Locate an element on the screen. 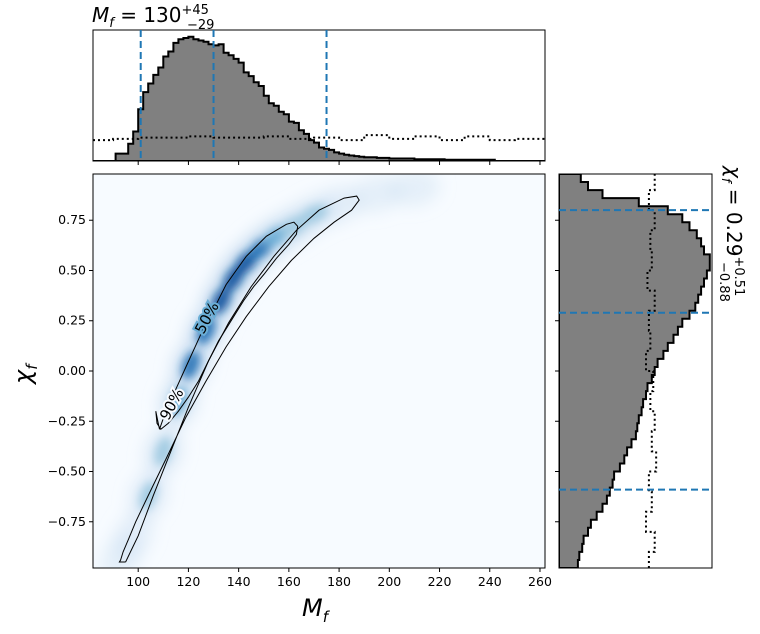 This screenshot has width=760, height=634. spin-title-base: χ is located at coordinates (734, 172).